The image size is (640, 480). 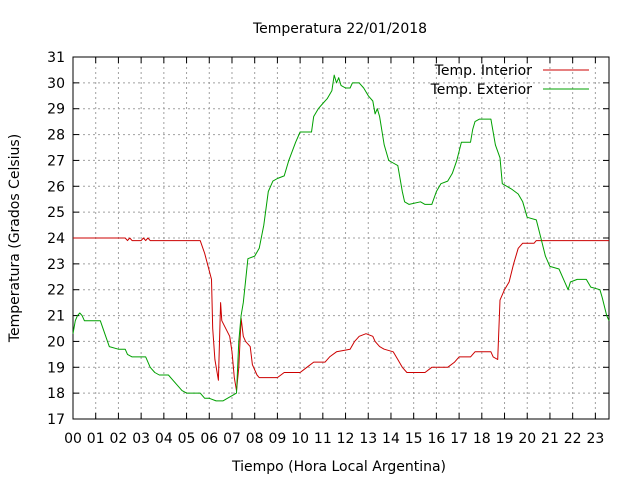 I want to click on y-tick-label: 26, so click(x=56, y=187).